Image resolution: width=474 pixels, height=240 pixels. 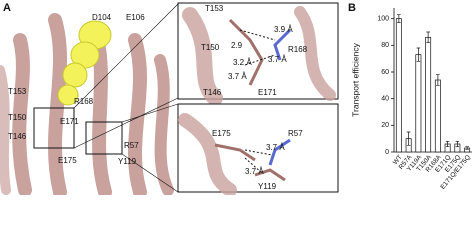 I want to click on residue-label: E175, so click(x=67, y=160).